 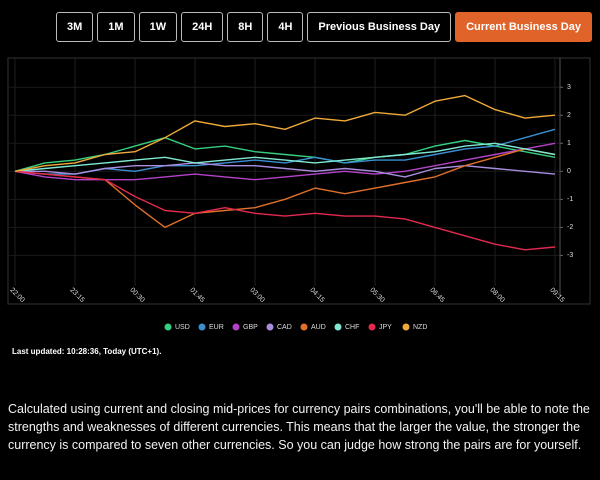 What do you see at coordinates (569, 143) in the screenshot?
I see `y-tick-label: 1` at bounding box center [569, 143].